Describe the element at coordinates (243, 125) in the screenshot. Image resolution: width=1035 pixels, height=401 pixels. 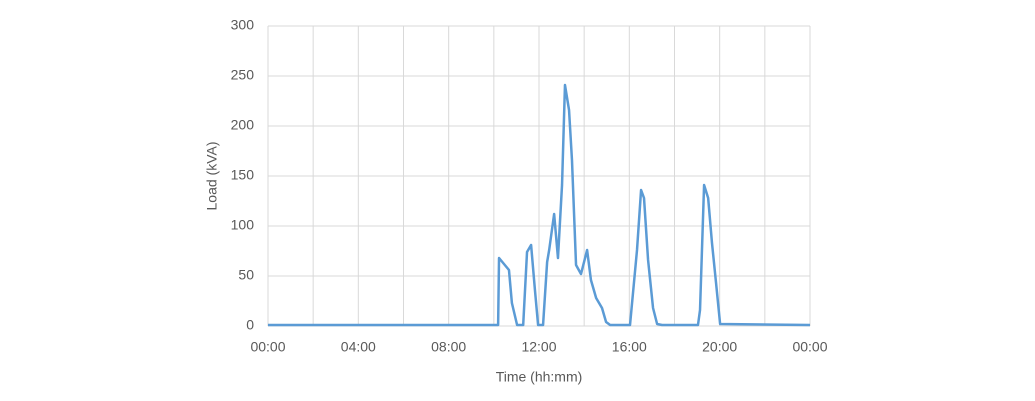
I see `y-tick-label: 200` at that location.